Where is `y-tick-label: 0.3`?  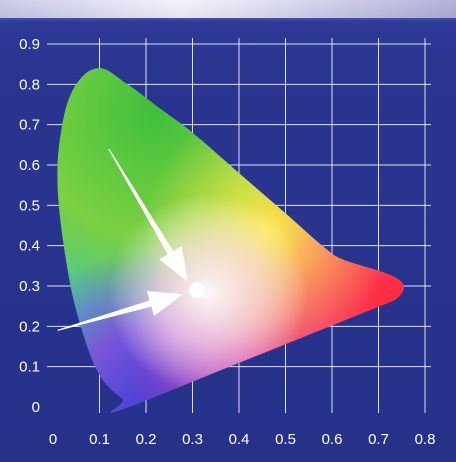
y-tick-label: 0.3 is located at coordinates (29, 286).